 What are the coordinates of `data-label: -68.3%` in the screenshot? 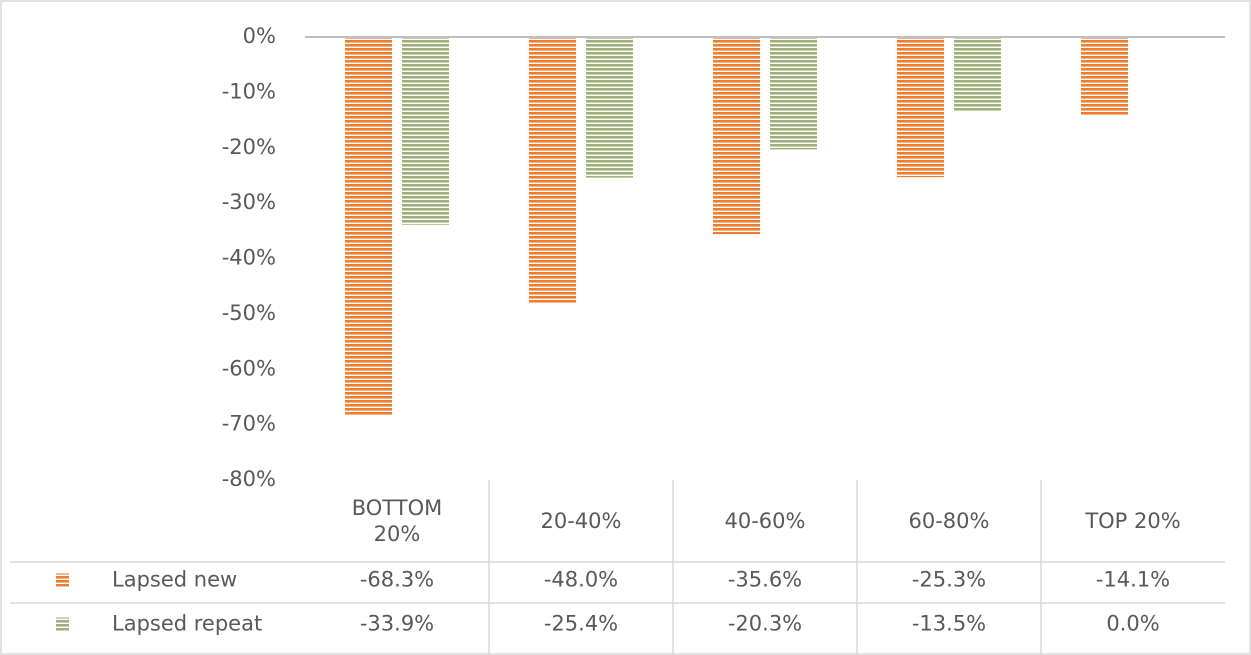 It's located at (397, 580).